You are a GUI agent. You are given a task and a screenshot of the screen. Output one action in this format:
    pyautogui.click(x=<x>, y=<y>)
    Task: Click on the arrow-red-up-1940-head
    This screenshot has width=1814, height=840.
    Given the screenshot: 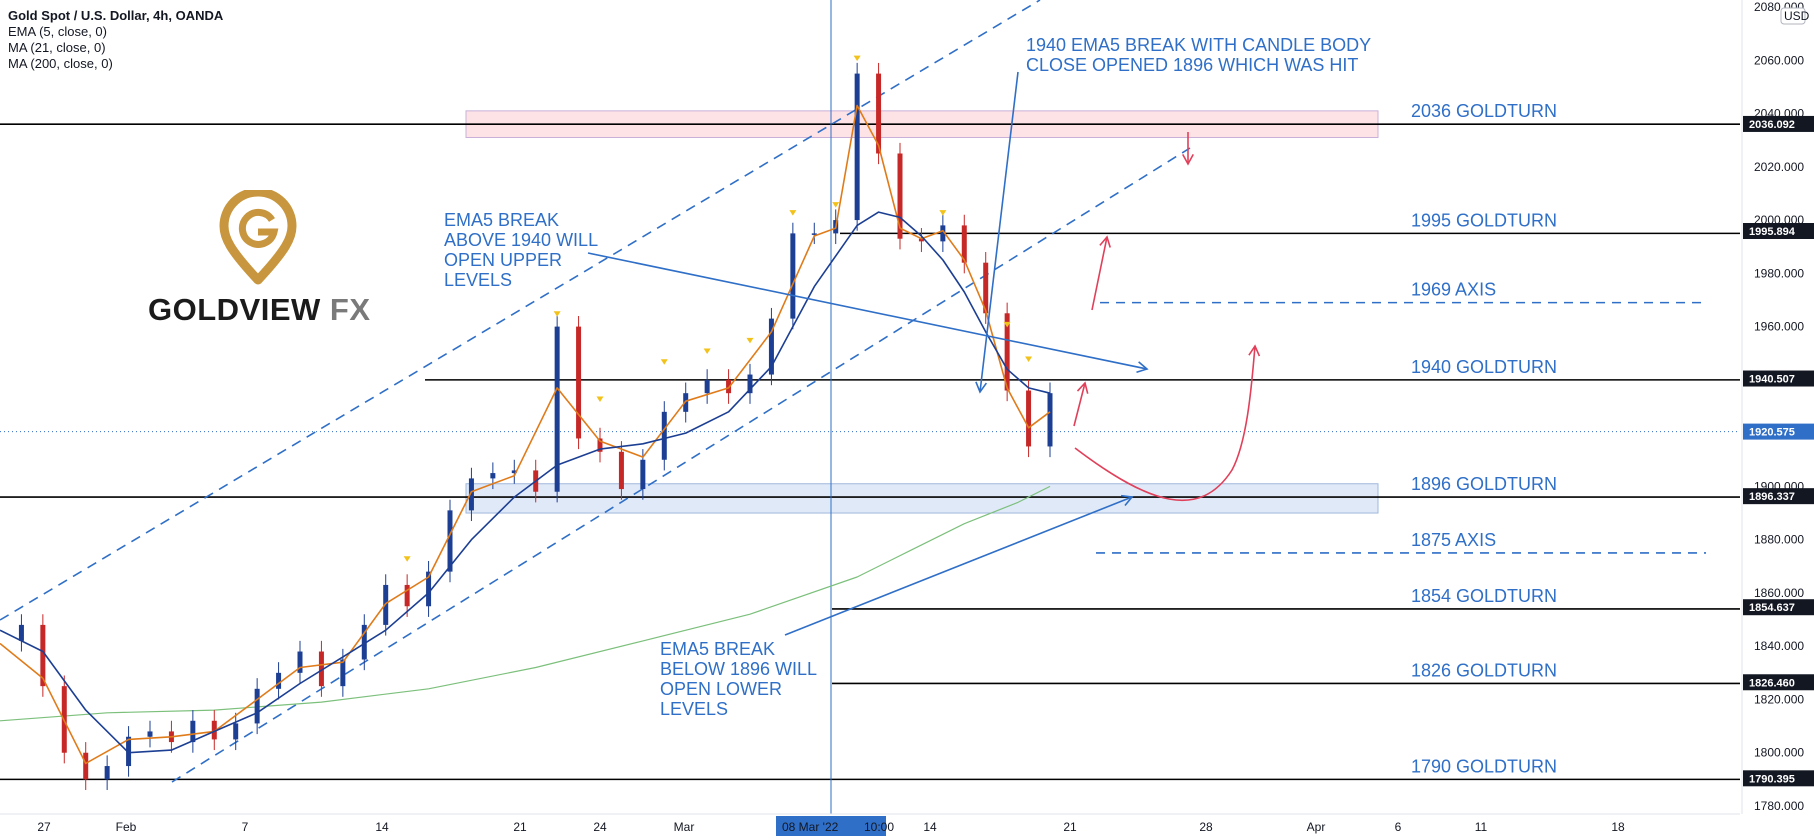 What is the action you would take?
    pyautogui.click(x=1082, y=387)
    